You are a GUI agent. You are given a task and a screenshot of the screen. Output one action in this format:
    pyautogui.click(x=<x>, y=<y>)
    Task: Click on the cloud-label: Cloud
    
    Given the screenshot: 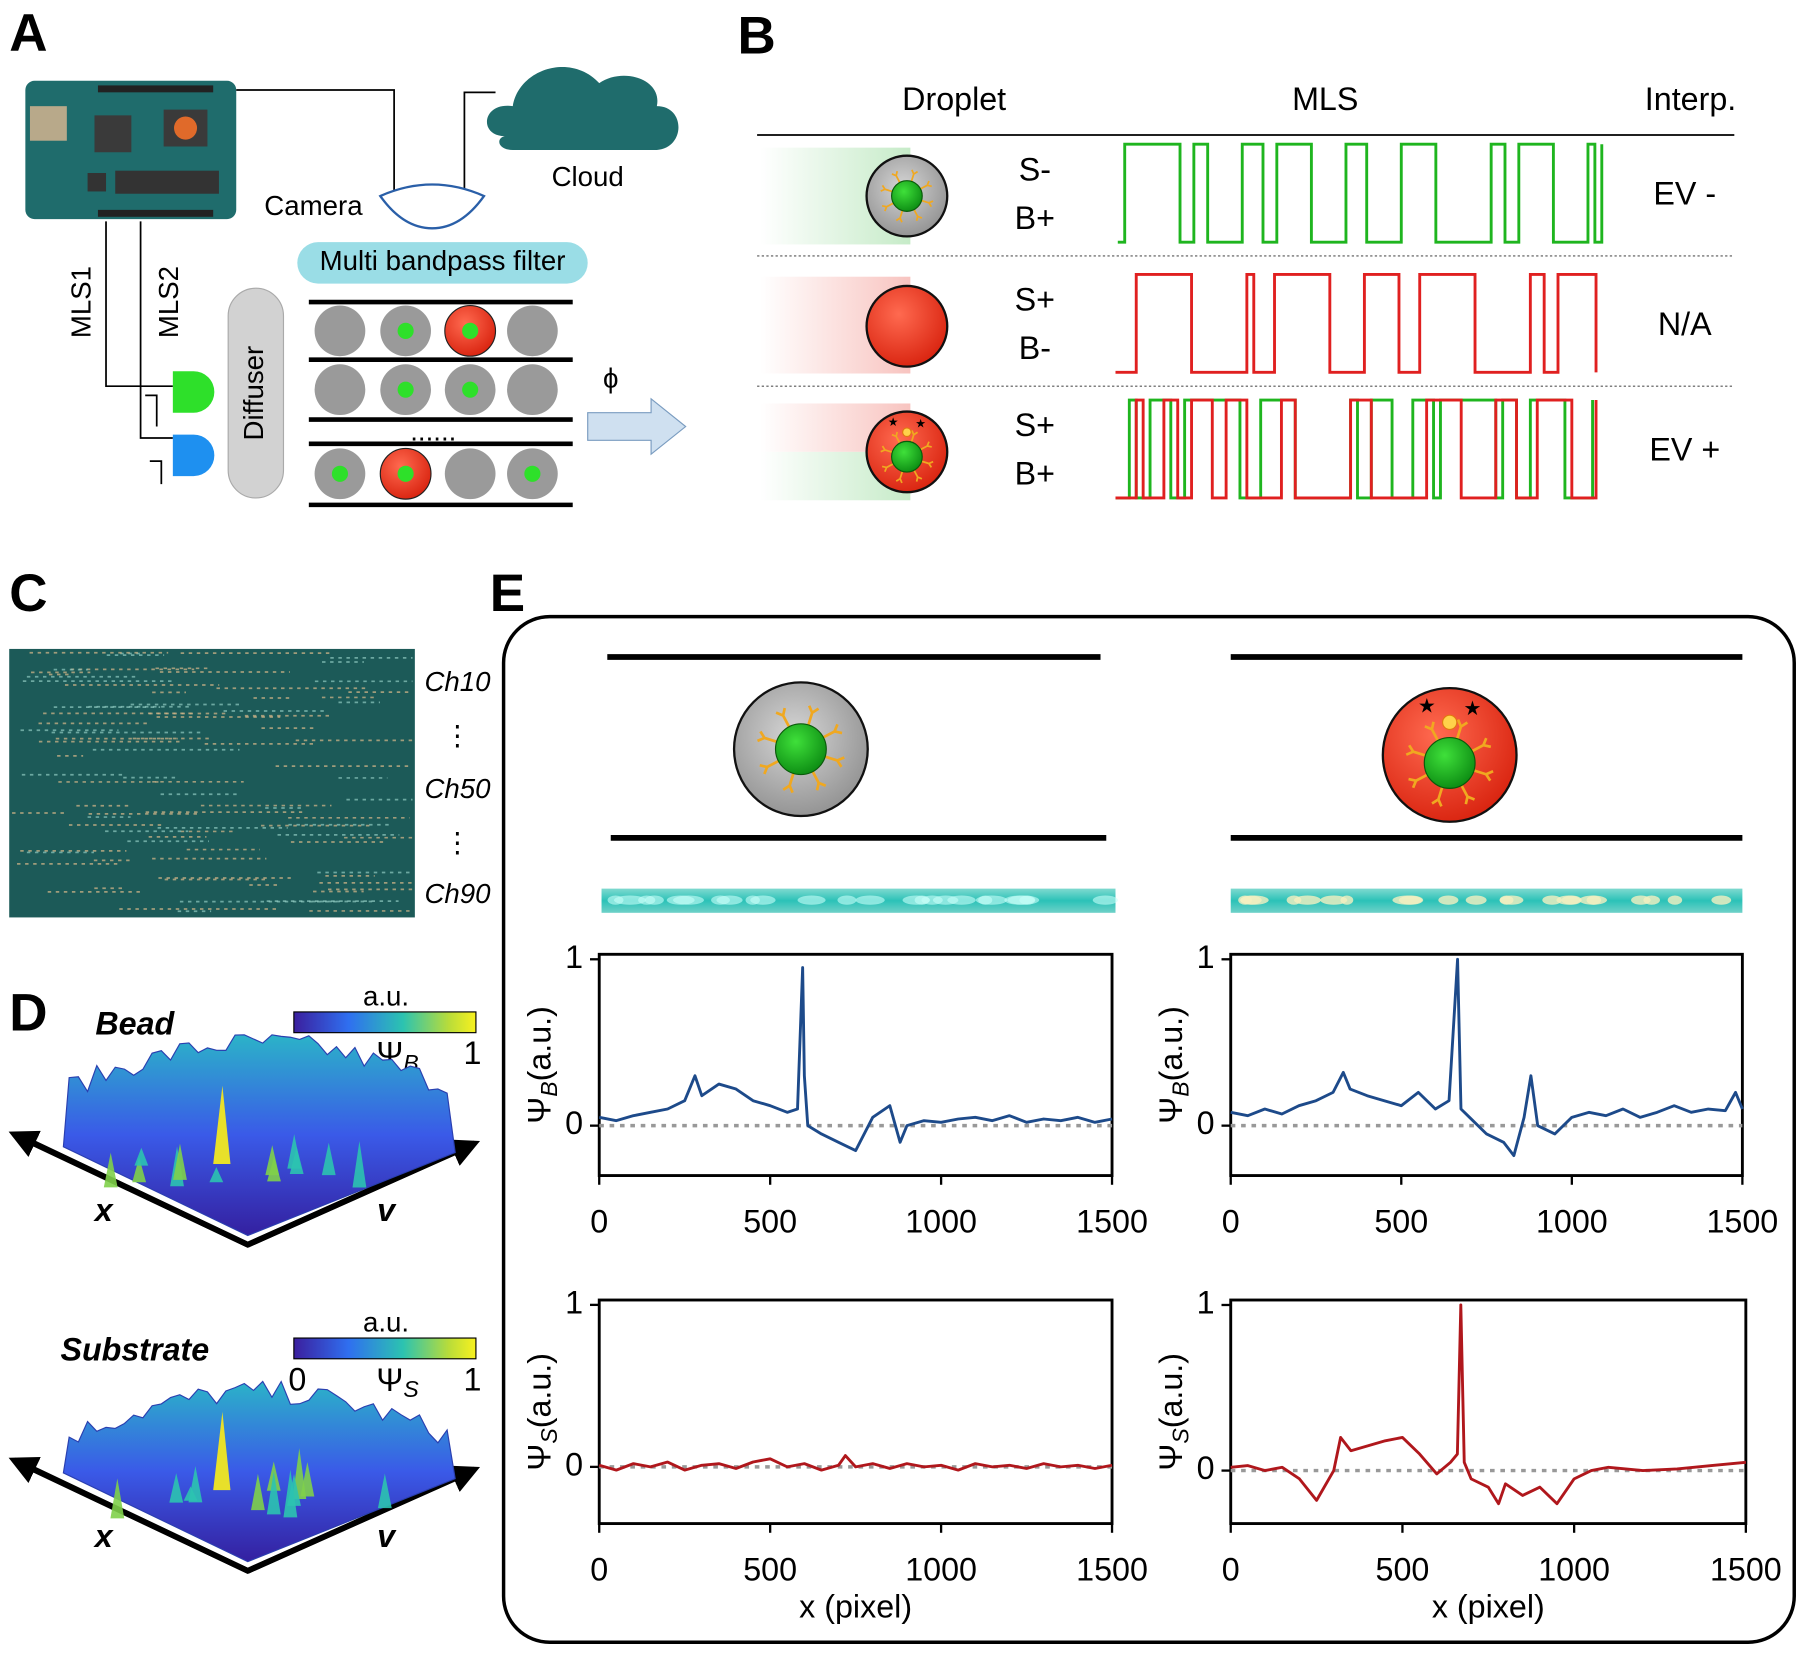 What is the action you would take?
    pyautogui.click(x=588, y=176)
    